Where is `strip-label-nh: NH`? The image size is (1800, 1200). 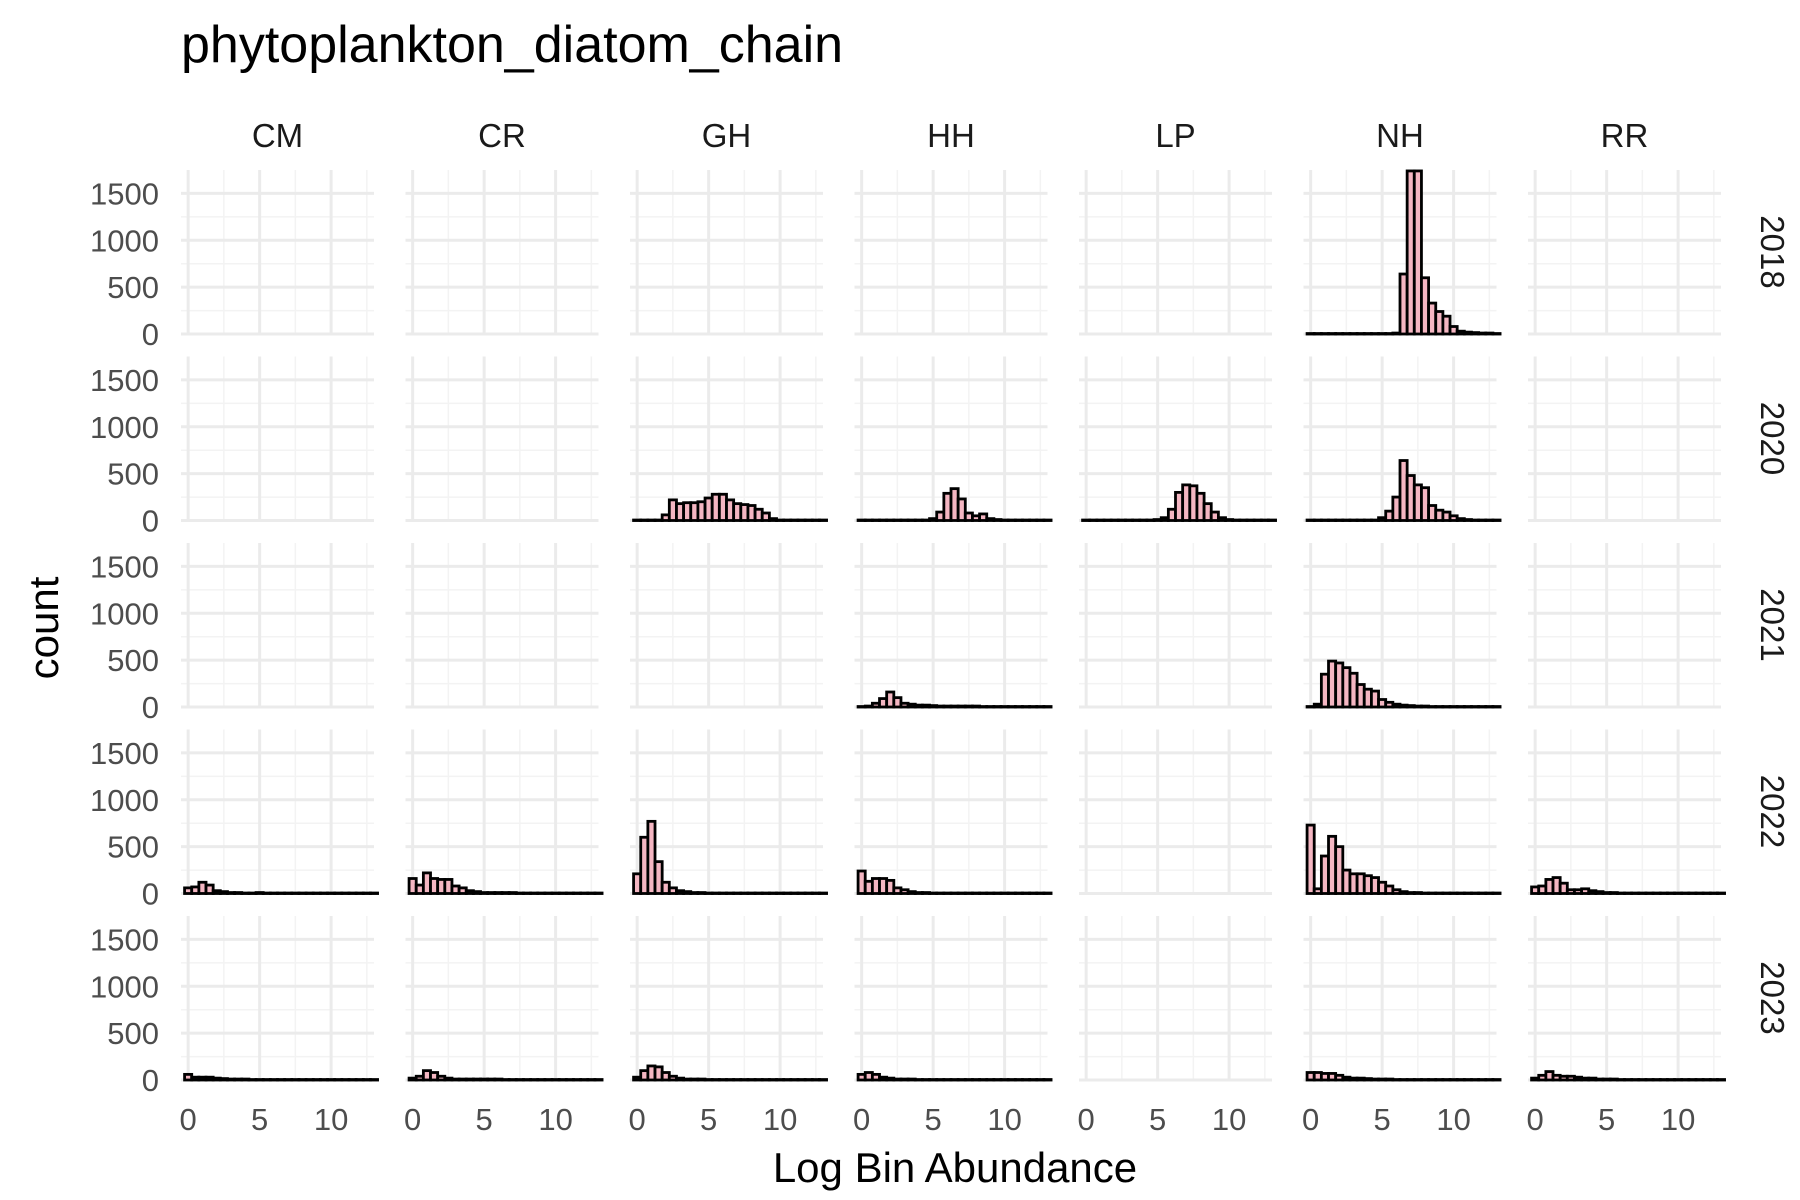
strip-label-nh: NH is located at coordinates (1400, 135).